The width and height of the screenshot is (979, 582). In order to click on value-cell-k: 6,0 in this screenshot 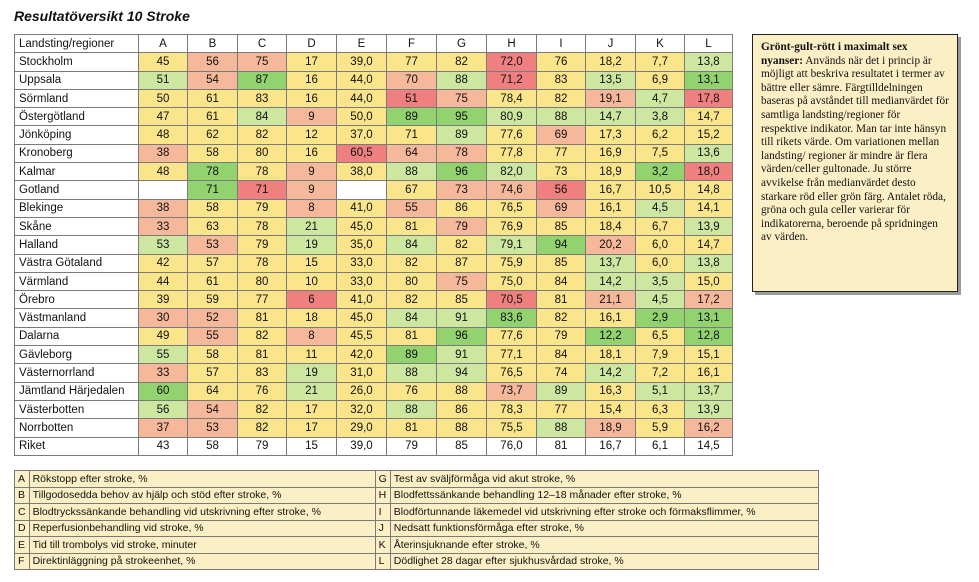, I will do `click(660, 263)`.